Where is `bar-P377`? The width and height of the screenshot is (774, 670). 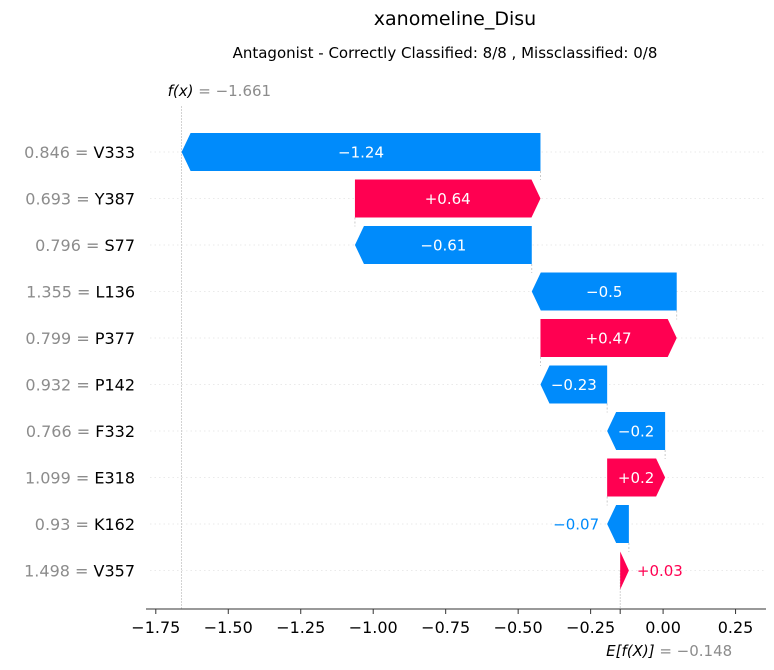
bar-P377 is located at coordinates (608, 338).